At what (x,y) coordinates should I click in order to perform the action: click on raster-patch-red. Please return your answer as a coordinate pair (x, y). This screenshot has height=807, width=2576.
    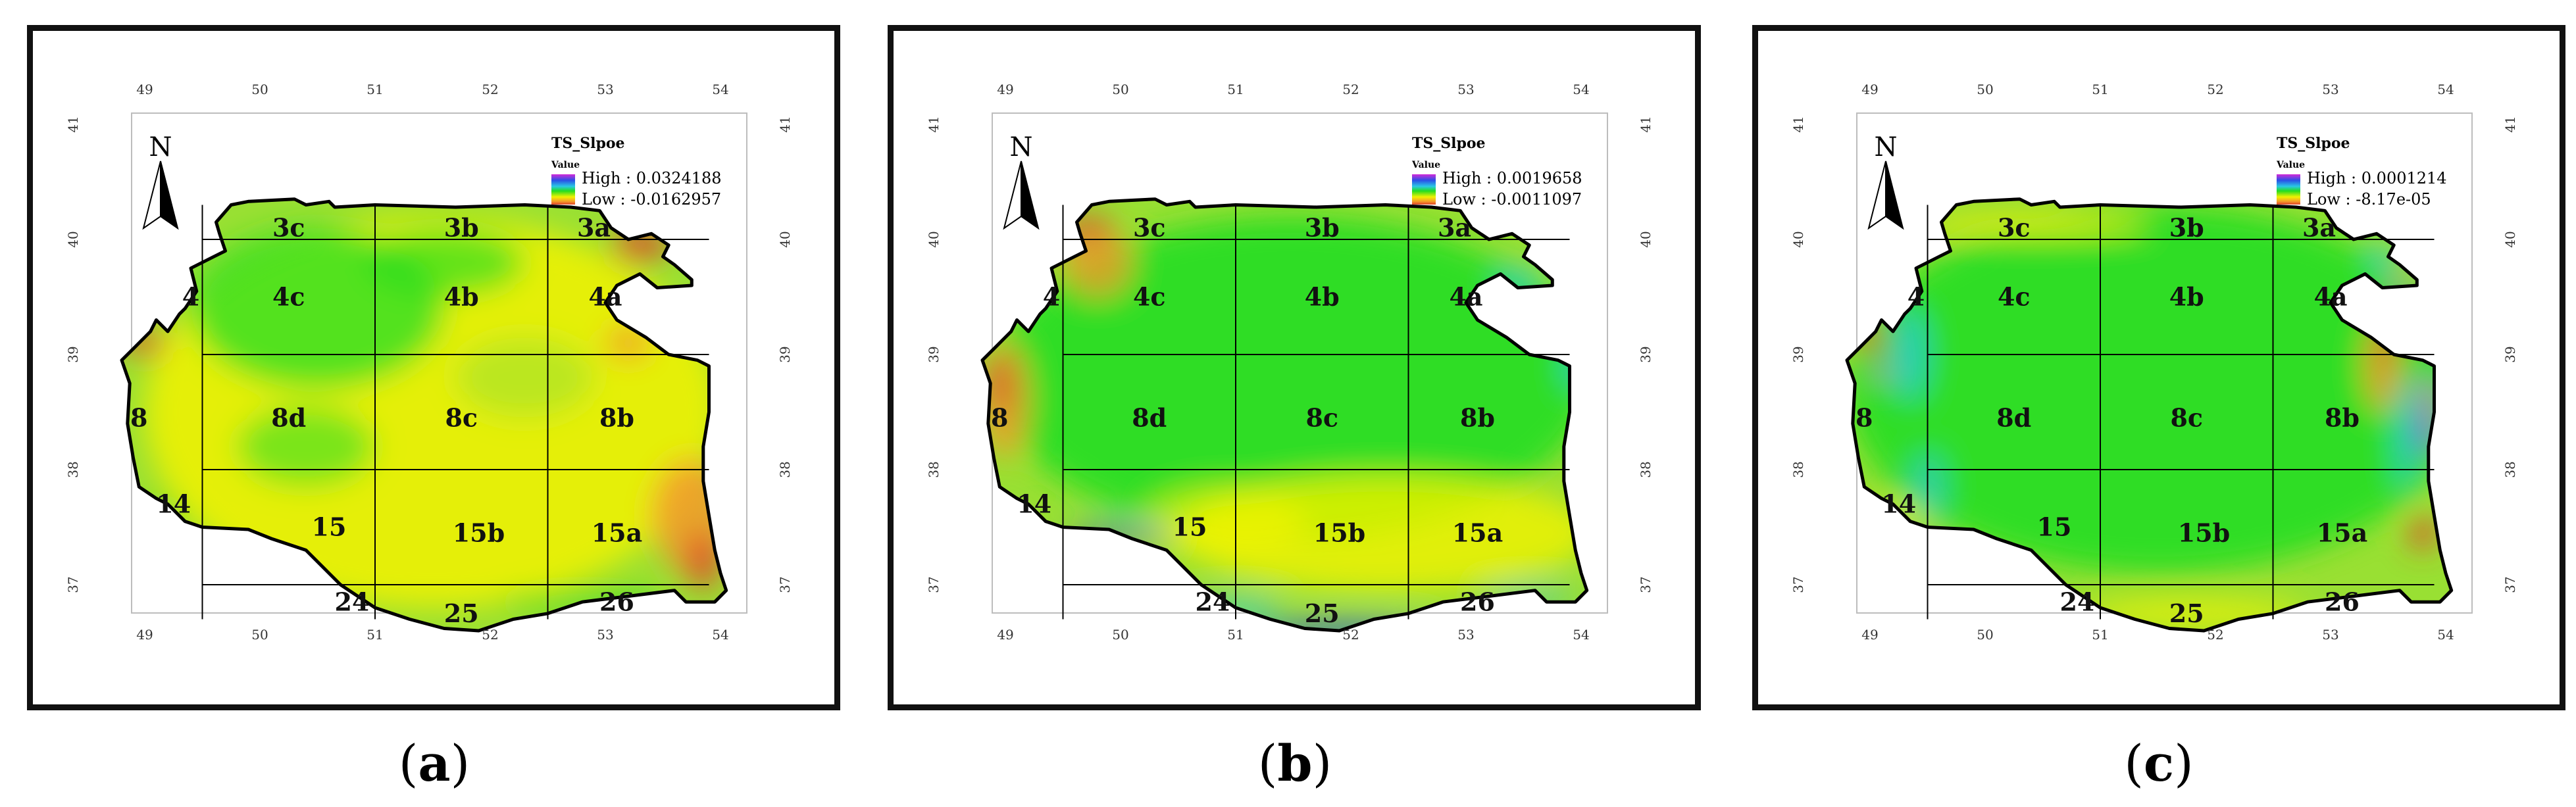
    Looking at the image, I should click on (1000, 383).